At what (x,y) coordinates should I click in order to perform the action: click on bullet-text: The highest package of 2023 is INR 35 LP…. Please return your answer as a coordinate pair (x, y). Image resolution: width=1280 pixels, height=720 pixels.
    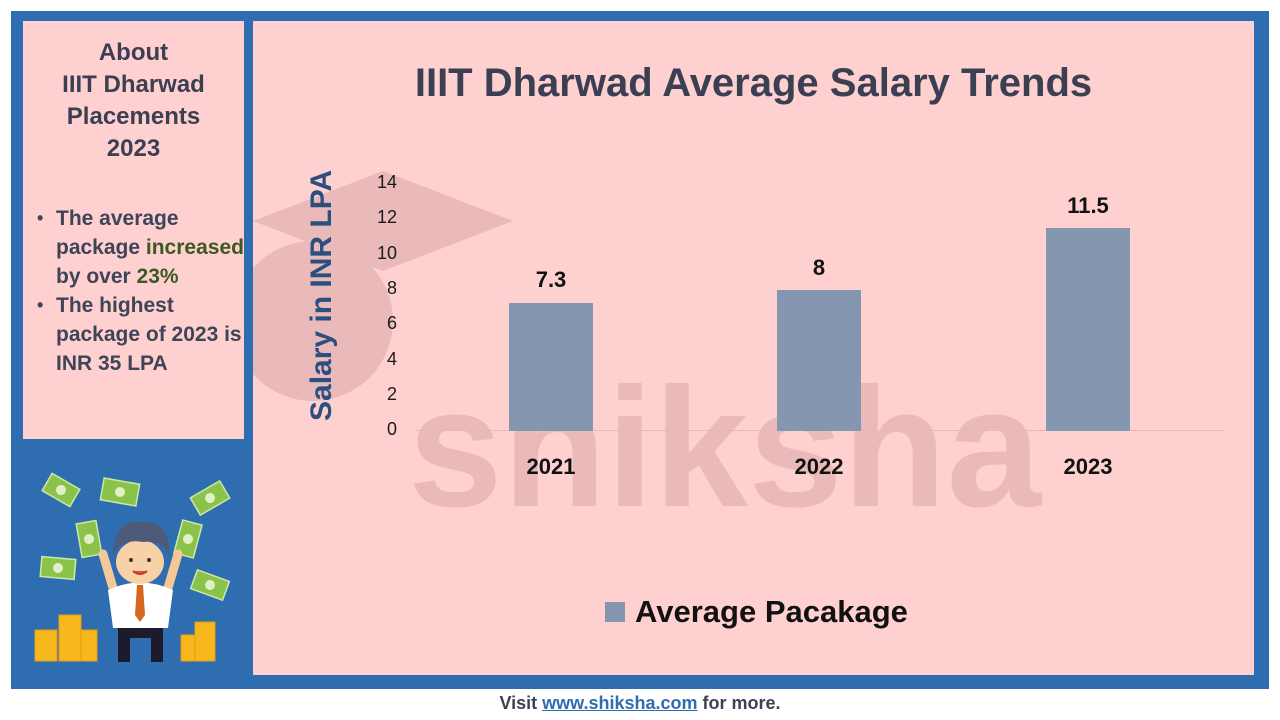
    Looking at the image, I should click on (149, 334).